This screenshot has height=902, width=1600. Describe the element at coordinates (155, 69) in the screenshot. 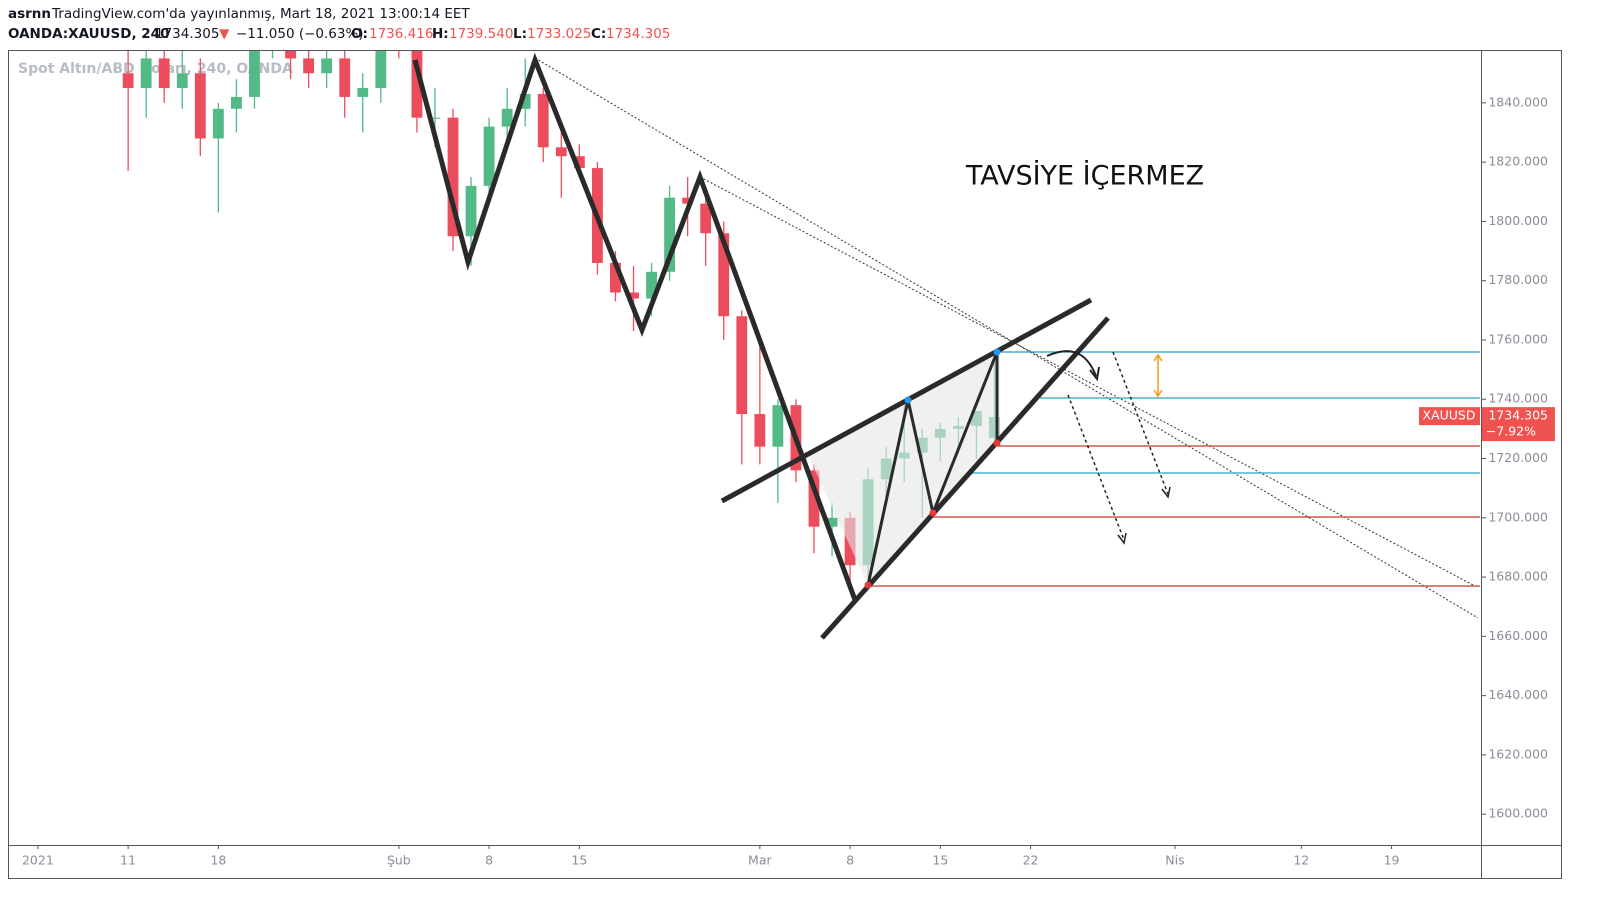

I see `watermark: Spot Altın/ABD Doları, 240, OANDA` at that location.